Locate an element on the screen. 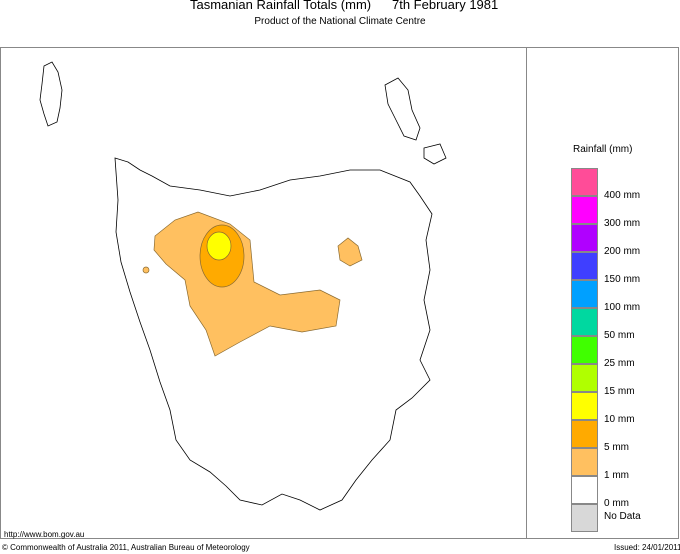 This screenshot has height=554, width=680. king-island is located at coordinates (51, 94).